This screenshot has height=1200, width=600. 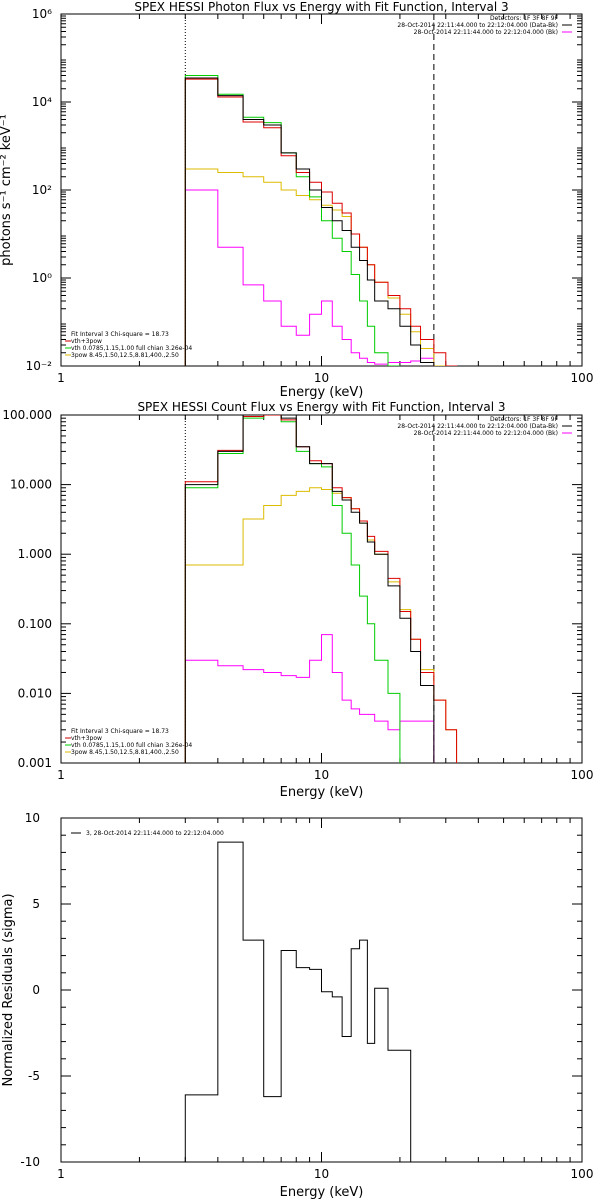 I want to click on y-tick-label: 0.010, so click(x=35, y=693).